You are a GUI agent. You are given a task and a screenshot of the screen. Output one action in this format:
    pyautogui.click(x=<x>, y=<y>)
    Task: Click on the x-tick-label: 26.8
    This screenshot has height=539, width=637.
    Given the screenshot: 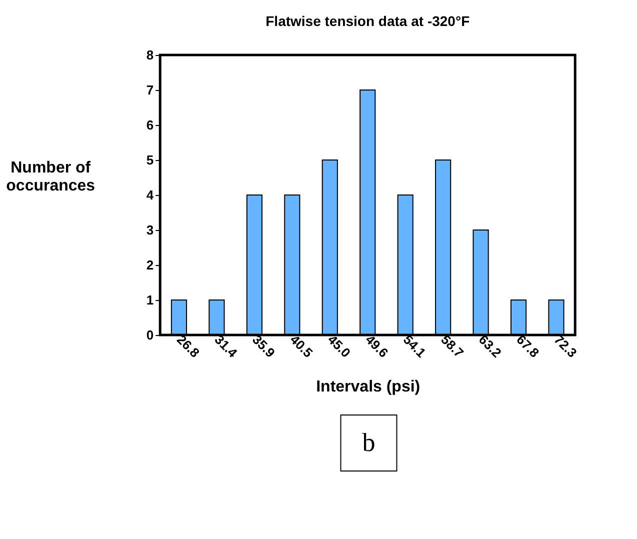 What is the action you would take?
    pyautogui.click(x=188, y=346)
    